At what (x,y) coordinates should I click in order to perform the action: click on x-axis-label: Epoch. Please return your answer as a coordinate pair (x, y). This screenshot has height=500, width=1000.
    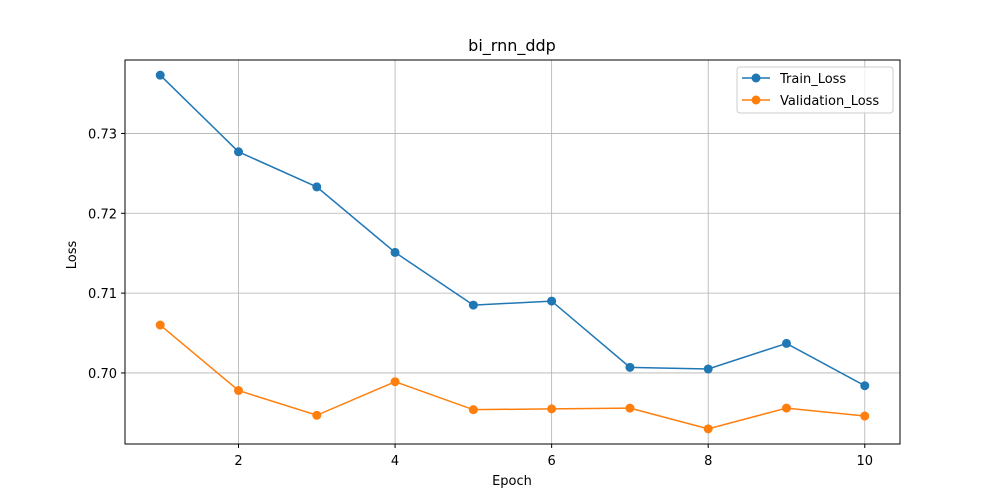
    Looking at the image, I should click on (512, 481).